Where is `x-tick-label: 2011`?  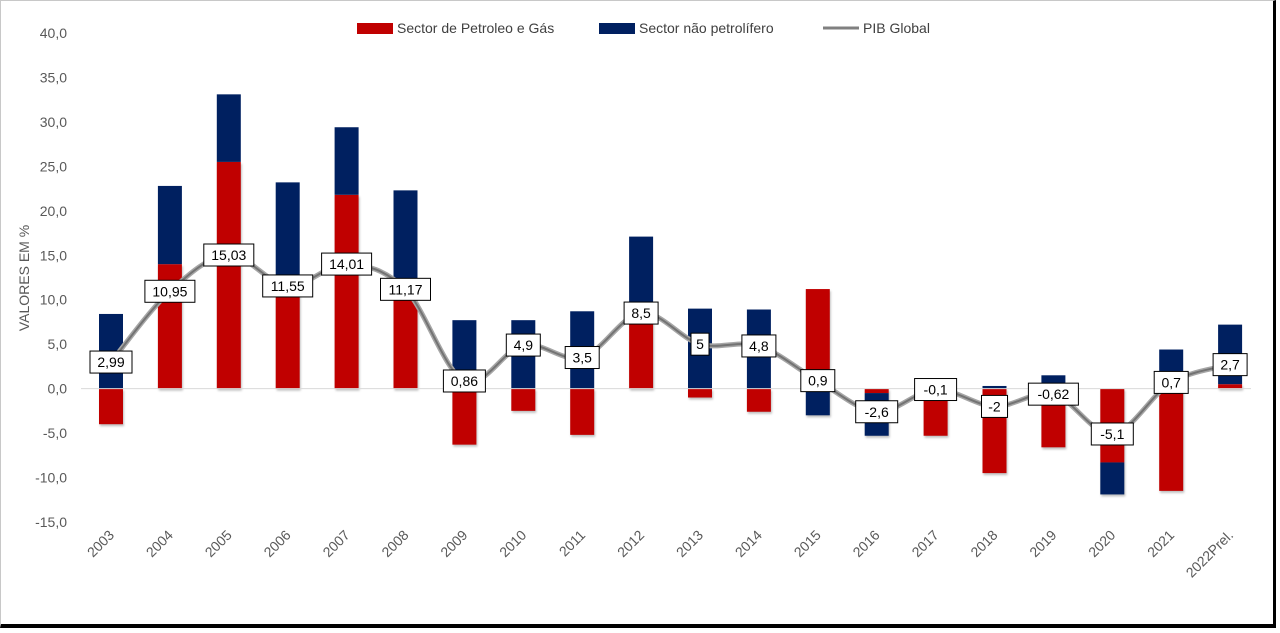
x-tick-label: 2011 is located at coordinates (572, 543).